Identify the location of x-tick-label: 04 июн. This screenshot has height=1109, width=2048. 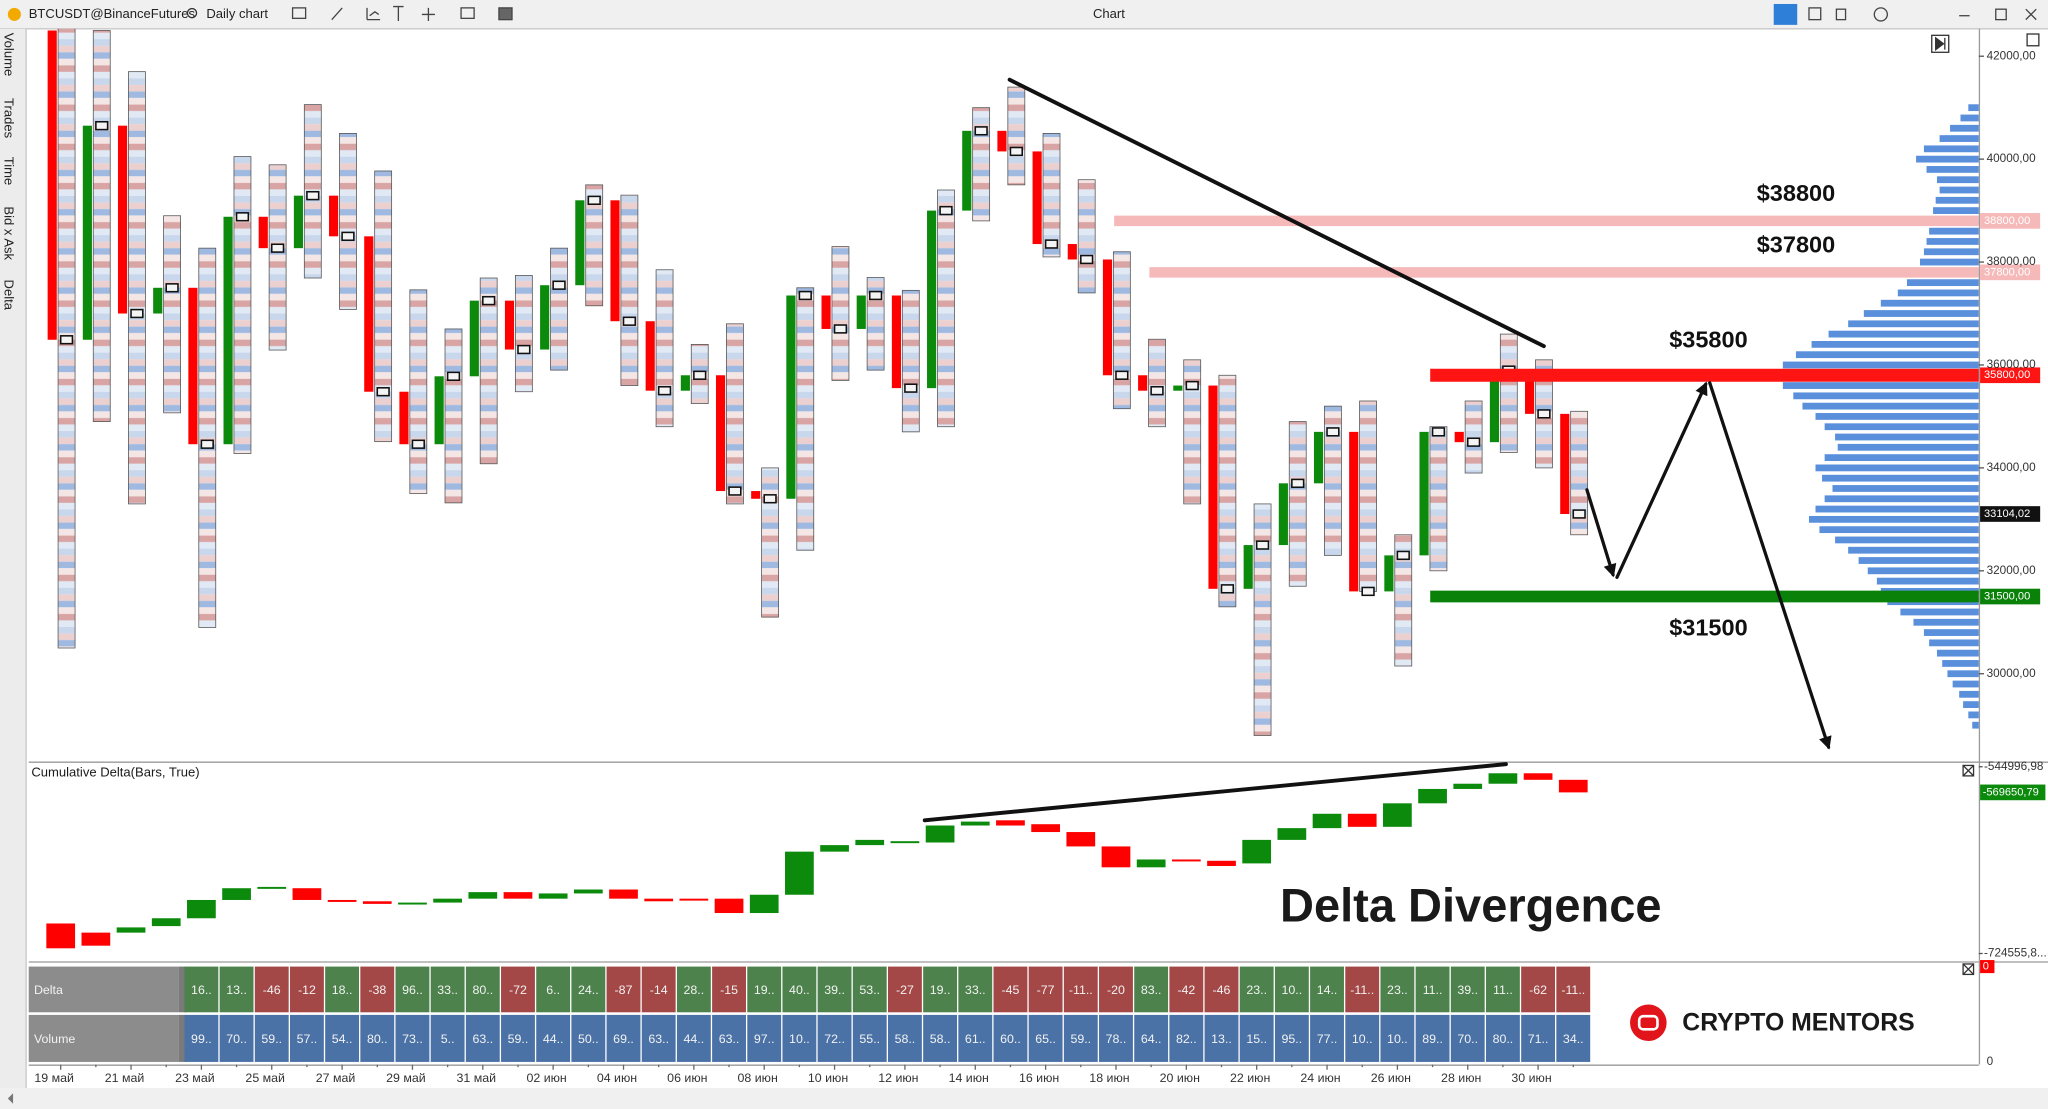
(617, 1078).